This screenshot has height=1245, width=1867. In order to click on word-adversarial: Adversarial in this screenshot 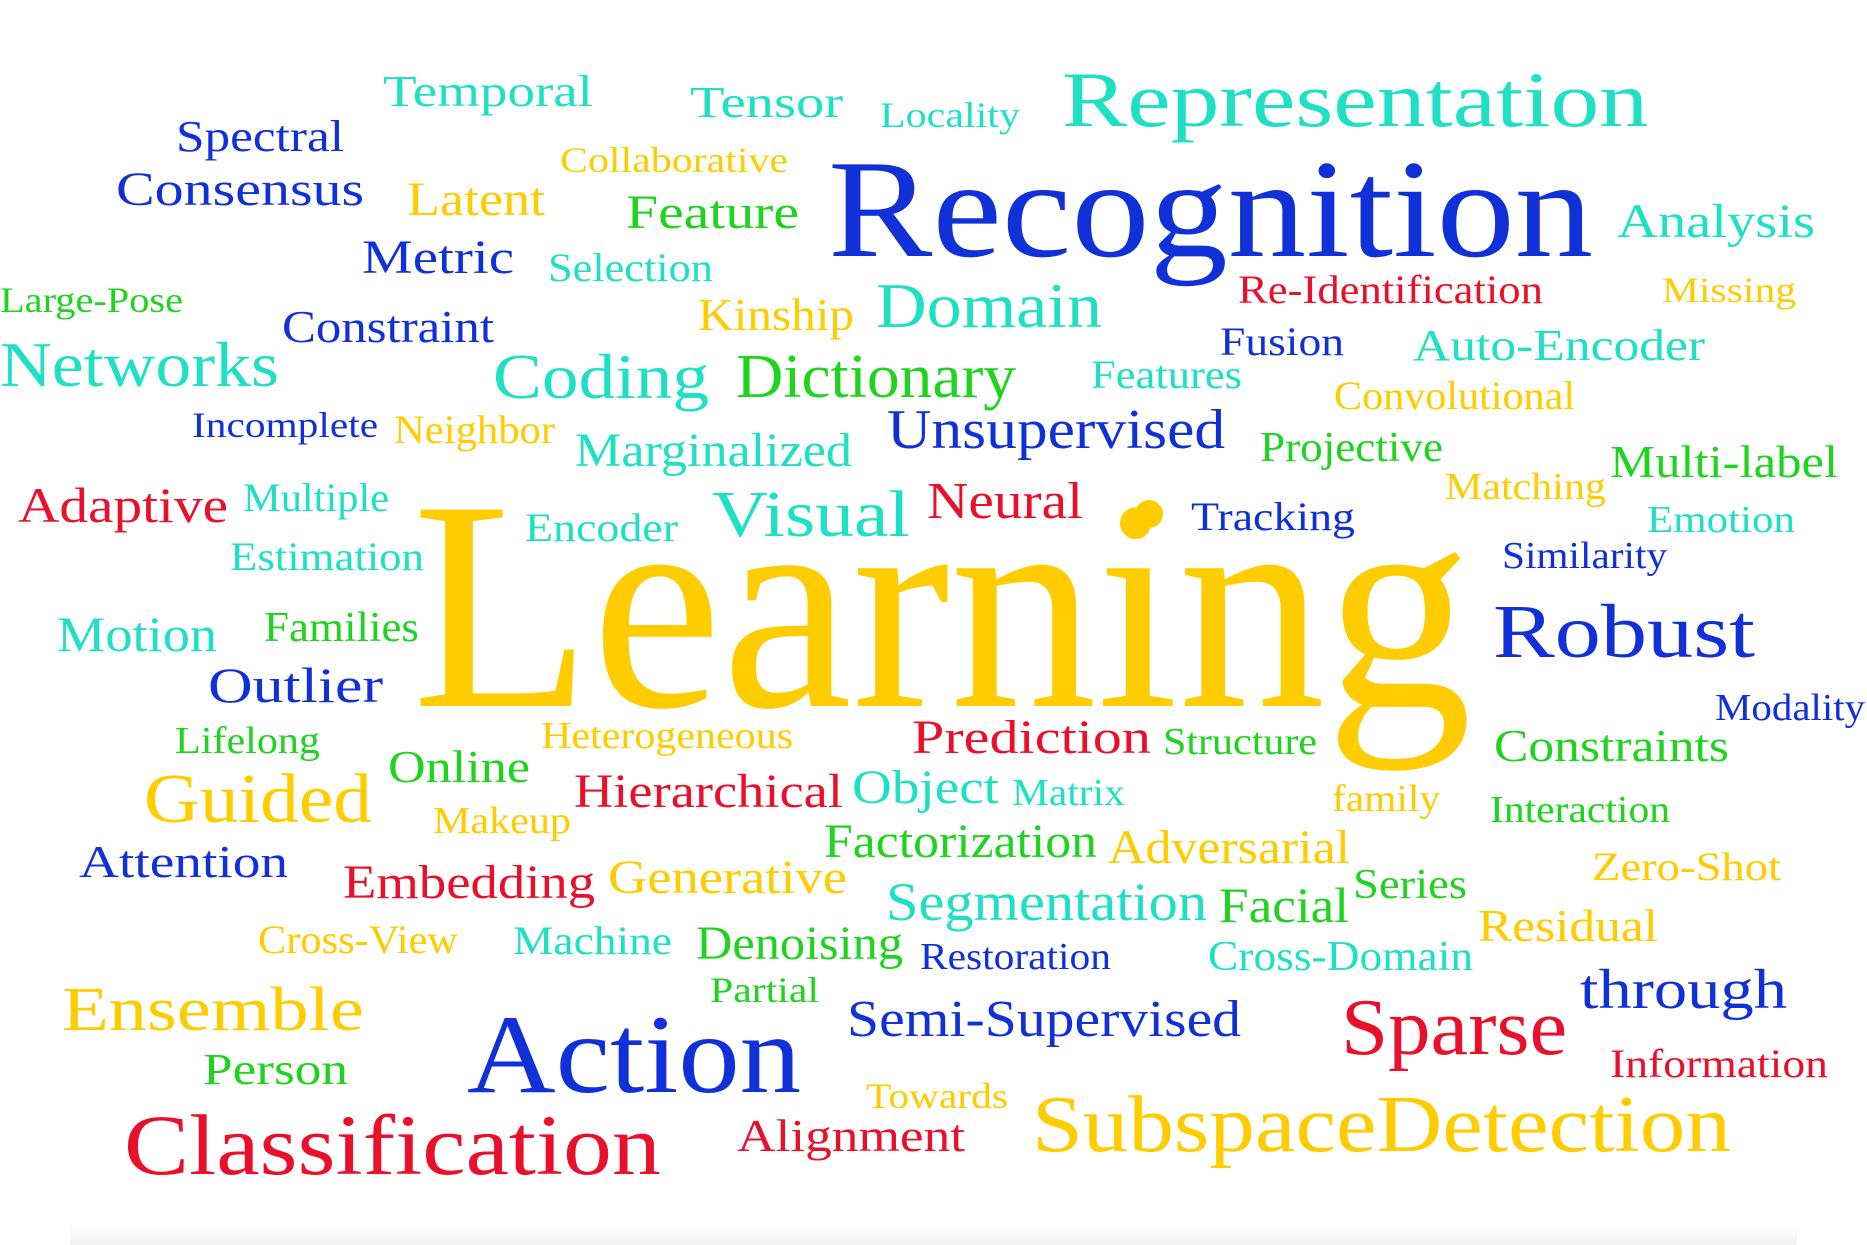, I will do `click(1229, 847)`.